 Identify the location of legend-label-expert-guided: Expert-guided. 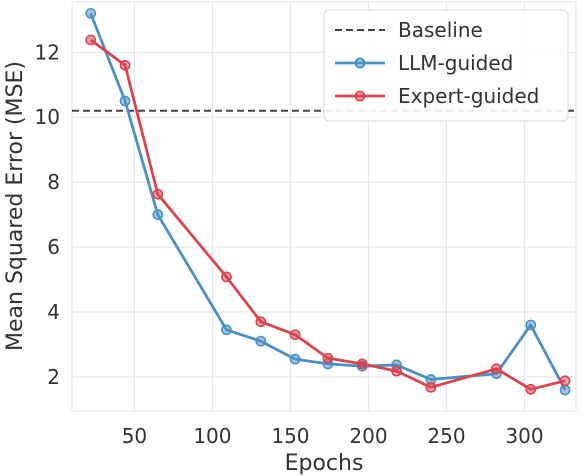
(468, 96).